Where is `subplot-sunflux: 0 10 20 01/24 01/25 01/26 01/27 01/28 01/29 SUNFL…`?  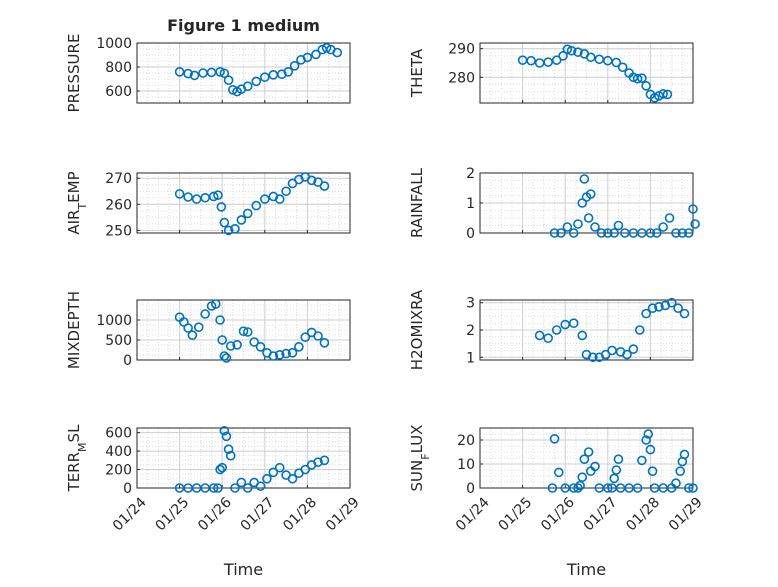 subplot-sunflux: 0 10 20 01/24 01/25 01/26 01/27 01/28 01/29 SUNFL… is located at coordinates (557, 502).